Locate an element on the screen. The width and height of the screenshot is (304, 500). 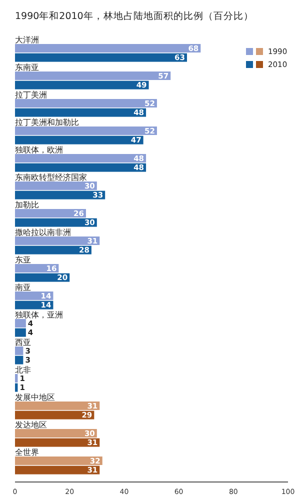
y-tick-label: 东亚 is located at coordinates (23, 260).